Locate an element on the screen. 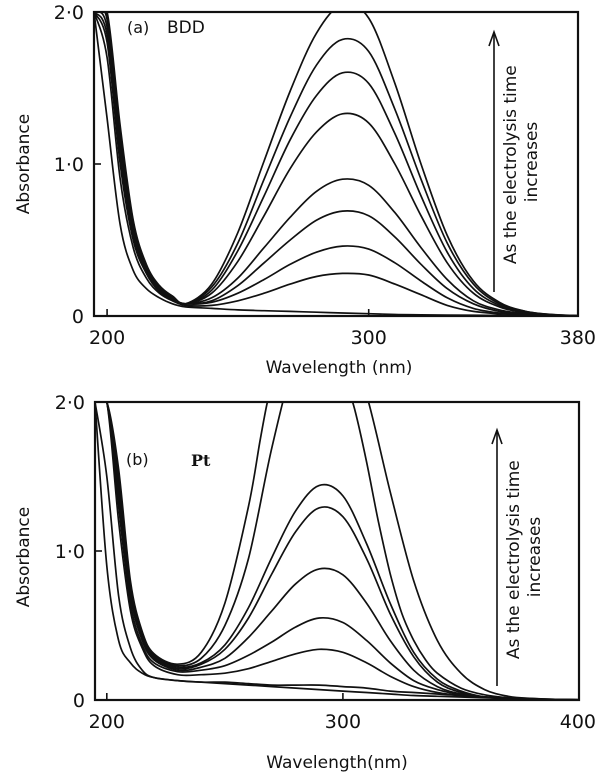  arrow-head-b is located at coordinates (497, 436).